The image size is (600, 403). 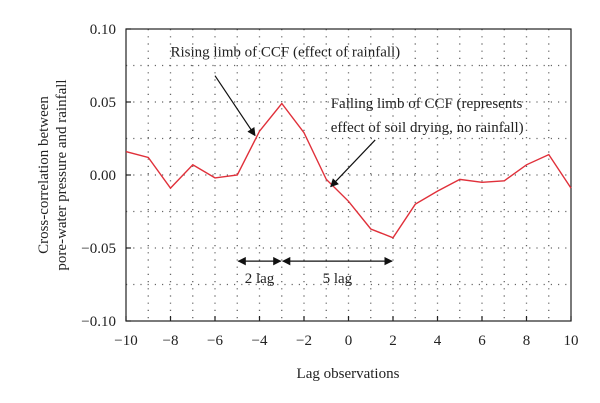 What do you see at coordinates (349, 341) in the screenshot?
I see `x-tick-label: 0` at bounding box center [349, 341].